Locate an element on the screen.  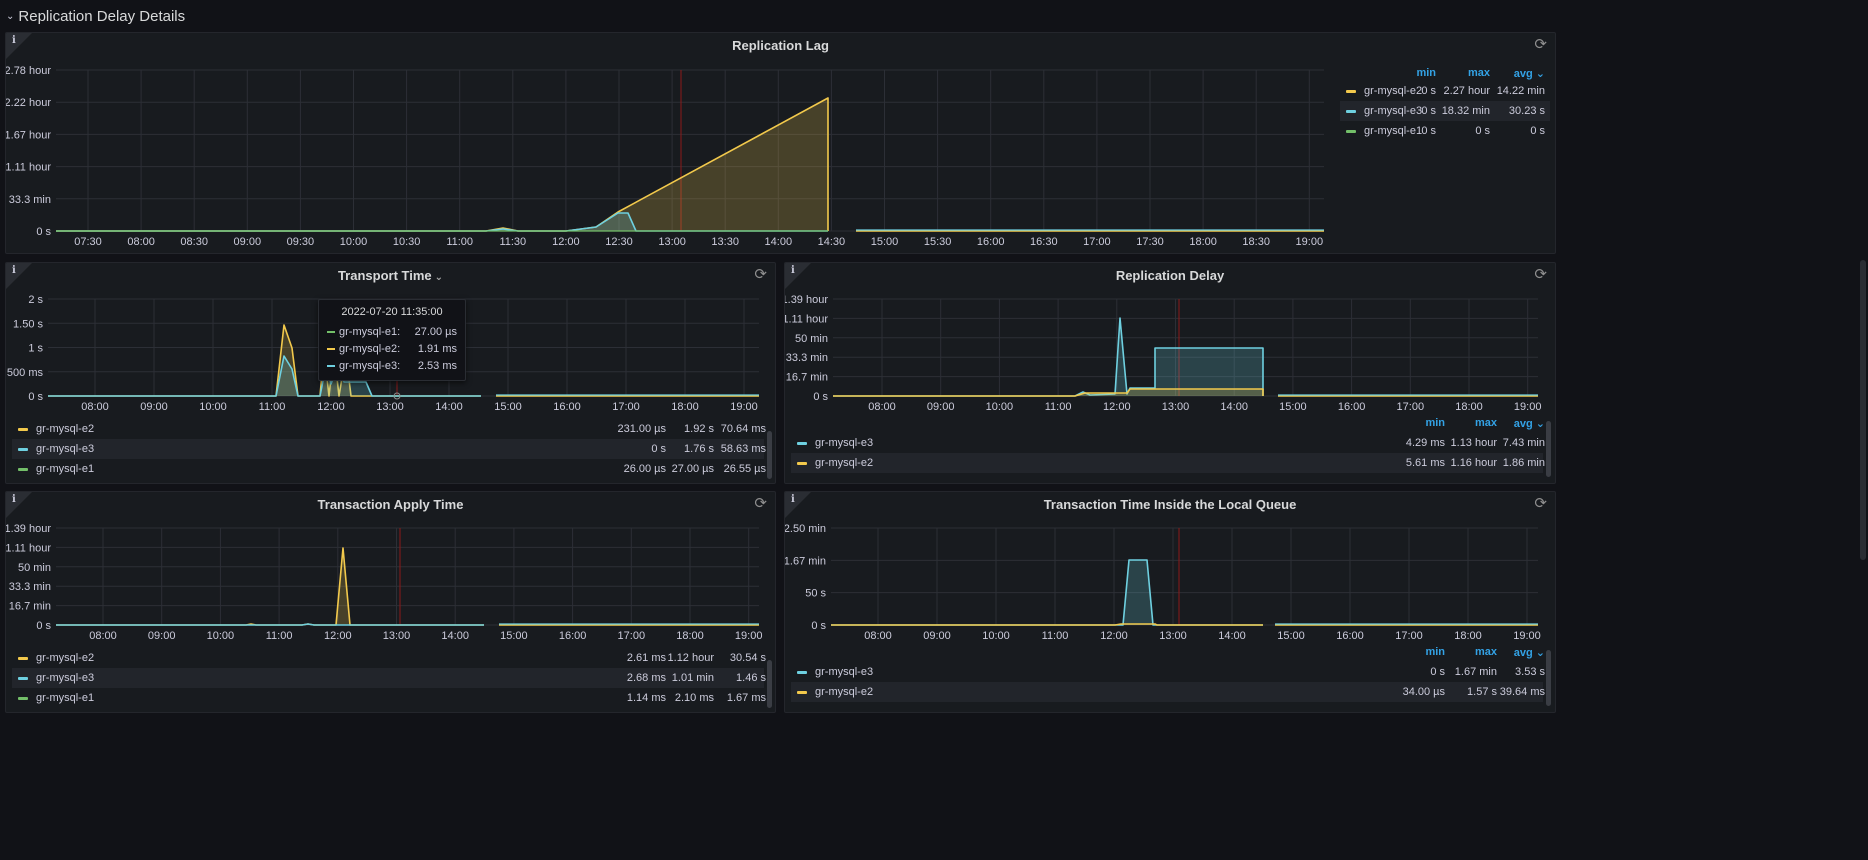
x-tick-label: 18:00 is located at coordinates (690, 636).